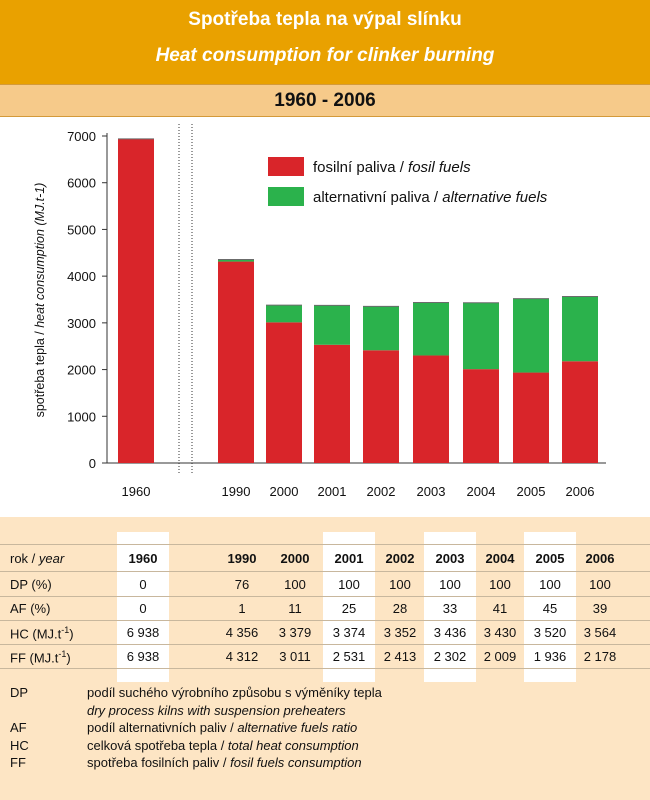  Describe the element at coordinates (450, 608) in the screenshot. I see `table-cell: 33` at that location.